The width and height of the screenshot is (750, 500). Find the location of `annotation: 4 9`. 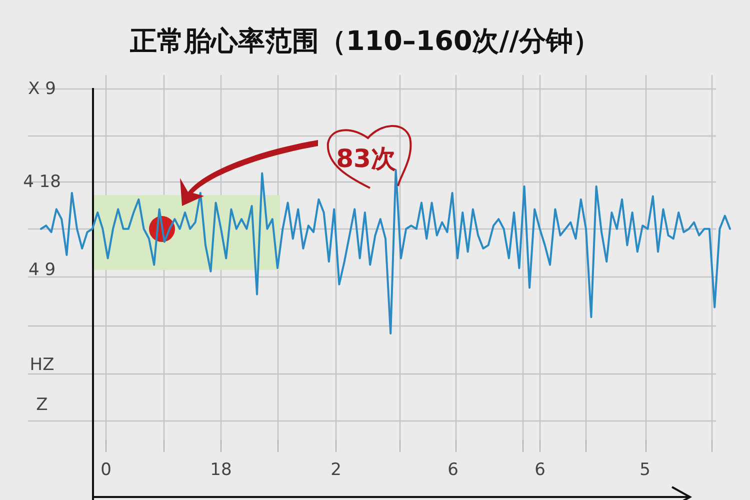

annotation: 4 9 is located at coordinates (42, 270).